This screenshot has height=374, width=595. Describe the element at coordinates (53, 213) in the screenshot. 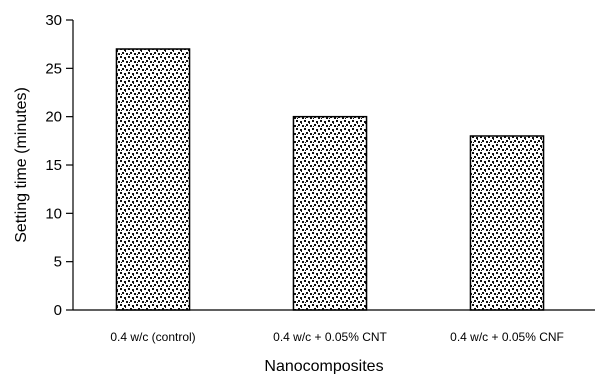

I see `y-tick-label: 10` at that location.